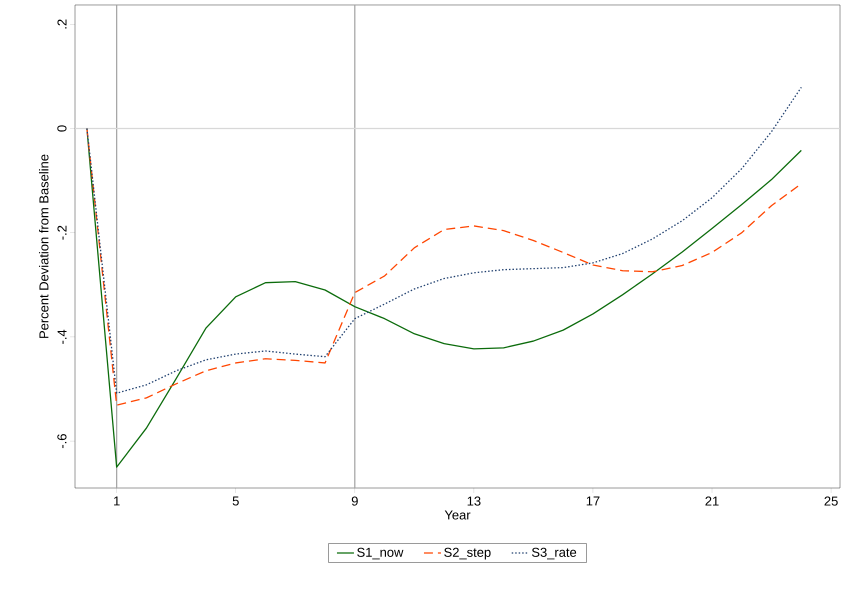  What do you see at coordinates (355, 501) in the screenshot?
I see `x-tick-label: 9` at bounding box center [355, 501].